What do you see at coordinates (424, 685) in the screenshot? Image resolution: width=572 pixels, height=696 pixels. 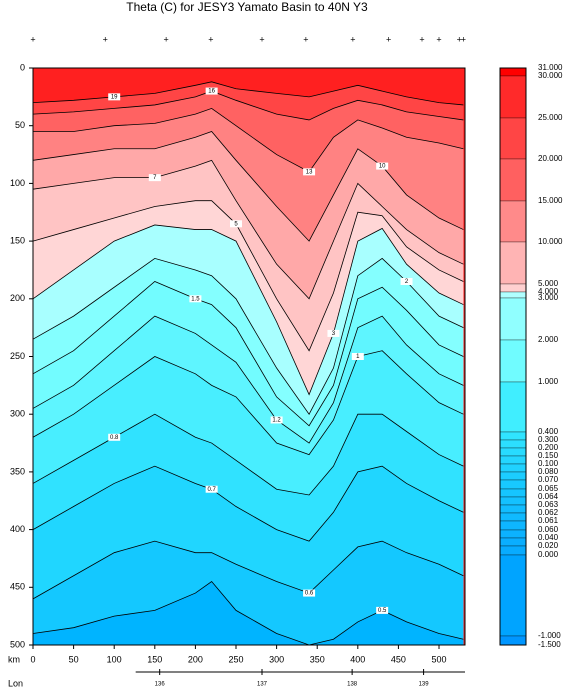 I see `lon-tick-label: 139` at bounding box center [424, 685].